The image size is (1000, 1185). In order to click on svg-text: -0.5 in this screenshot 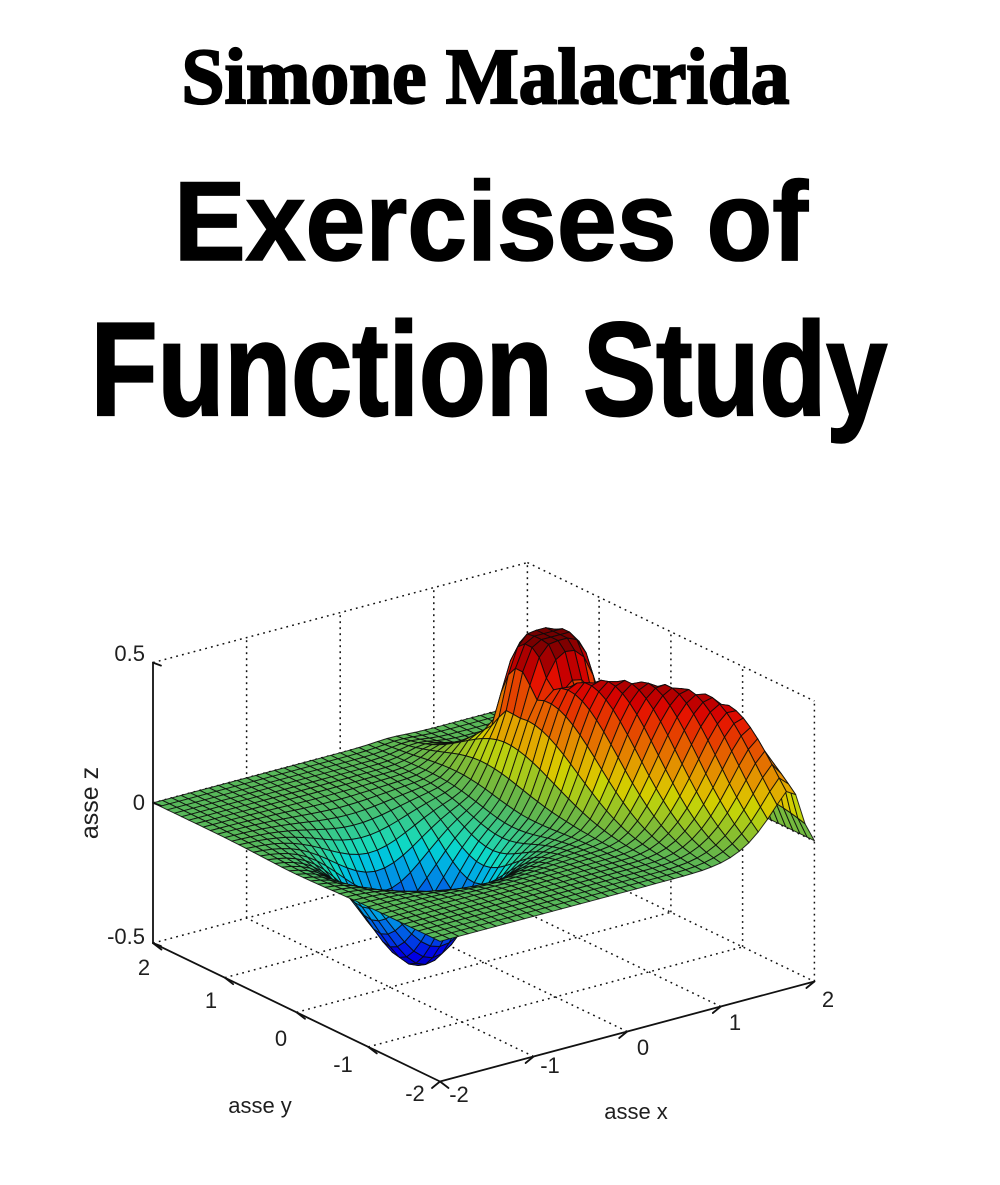, I will do `click(126, 936)`.